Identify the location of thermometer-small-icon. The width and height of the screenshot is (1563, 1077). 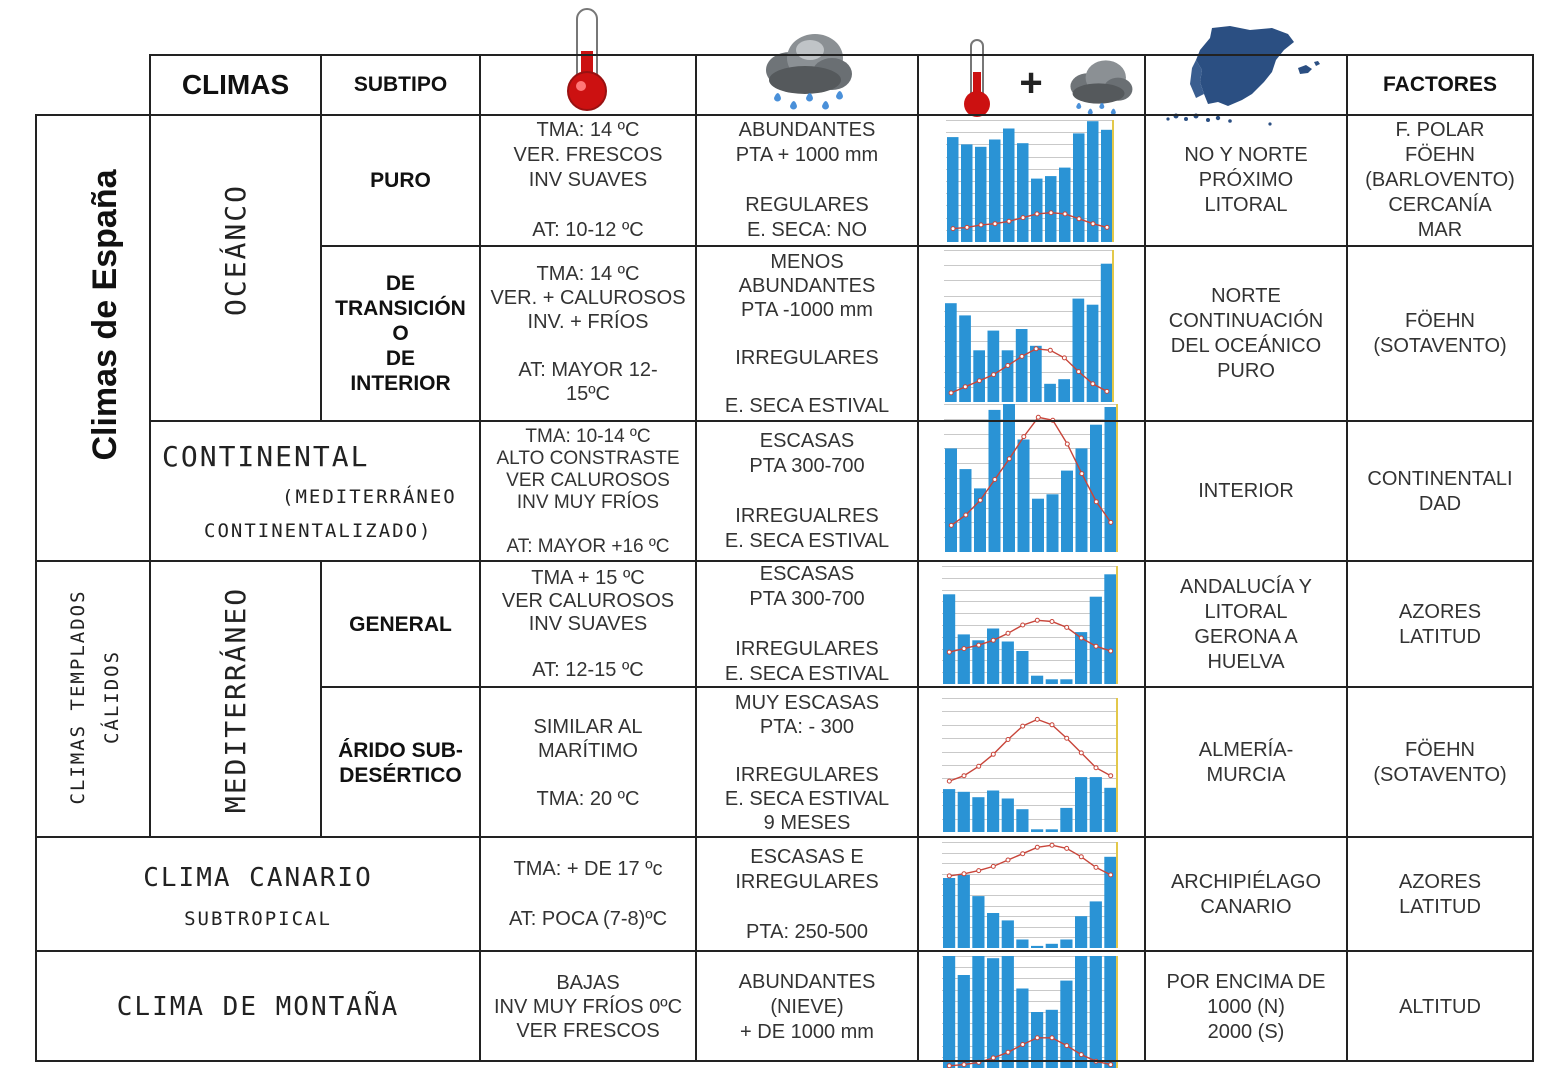
(977, 78).